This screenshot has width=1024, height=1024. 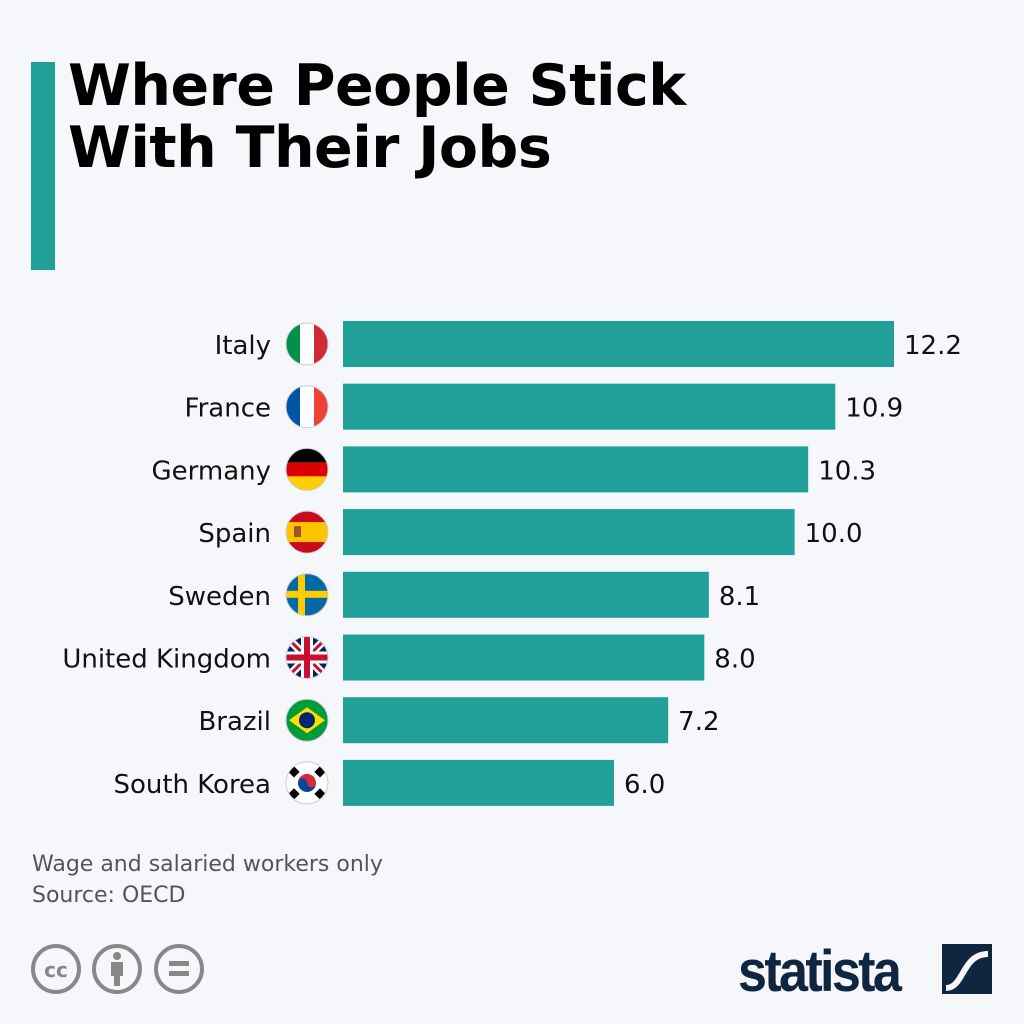 I want to click on germany-flag-icon, so click(x=307, y=469).